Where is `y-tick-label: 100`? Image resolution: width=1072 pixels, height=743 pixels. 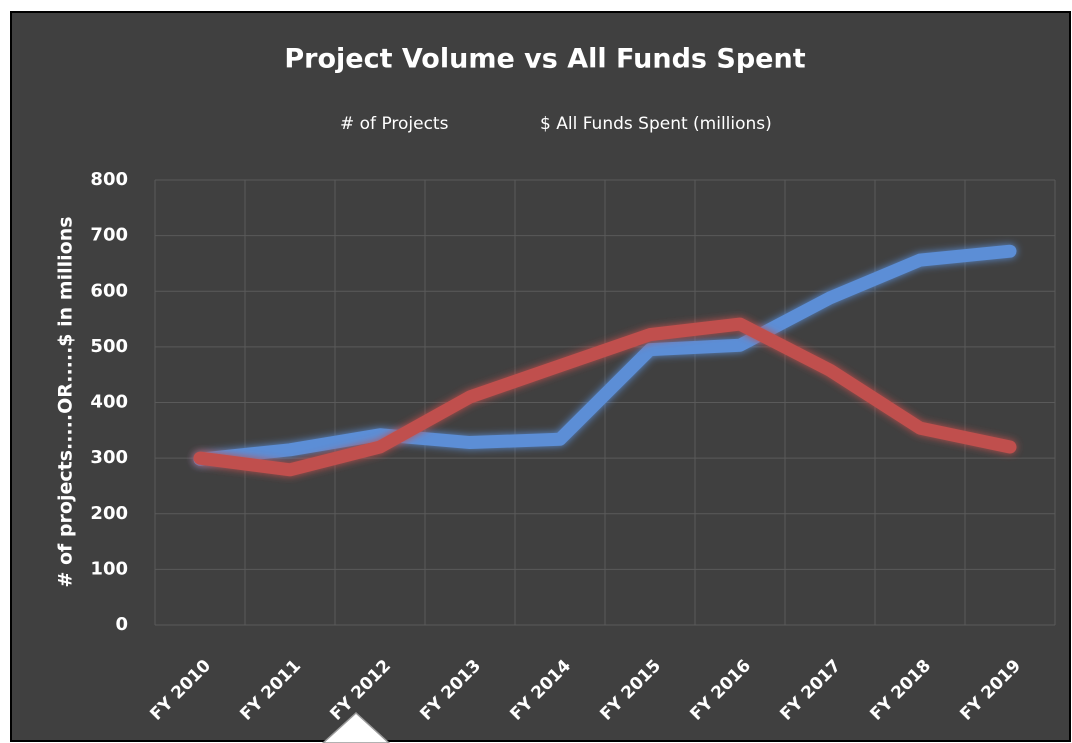
y-tick-label: 100 is located at coordinates (109, 568).